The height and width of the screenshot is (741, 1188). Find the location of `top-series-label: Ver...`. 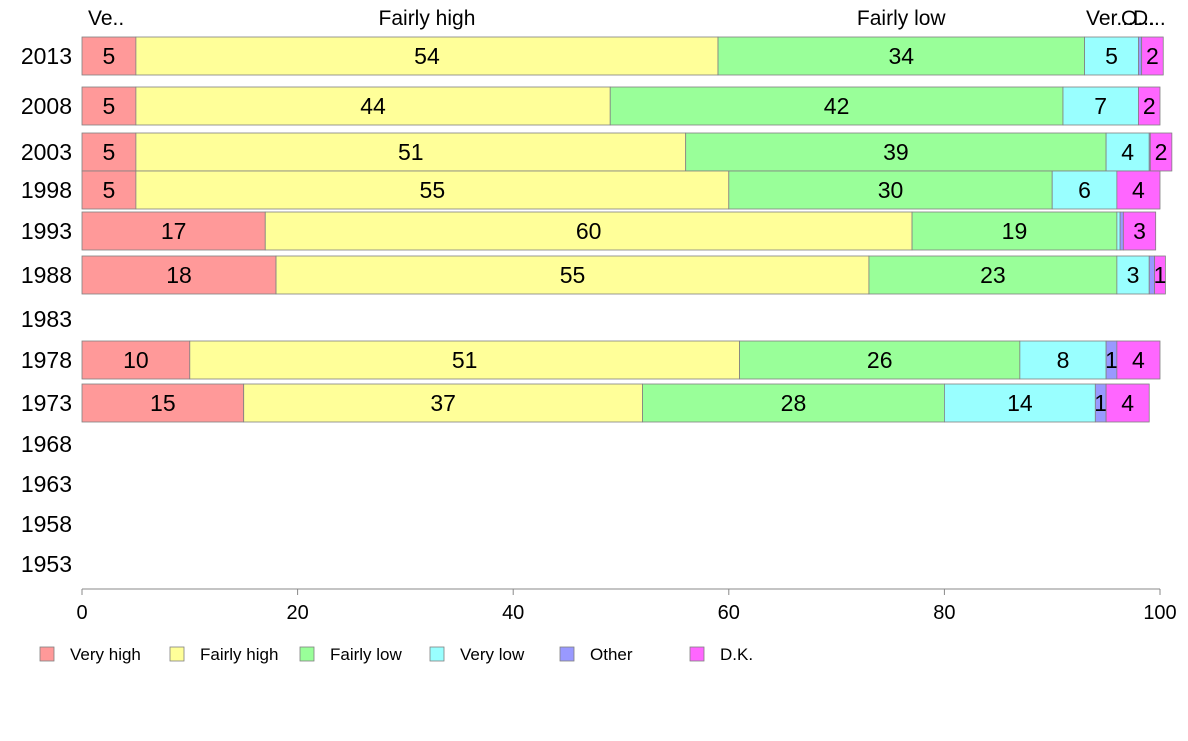

top-series-label: Ver... is located at coordinates (1110, 18).